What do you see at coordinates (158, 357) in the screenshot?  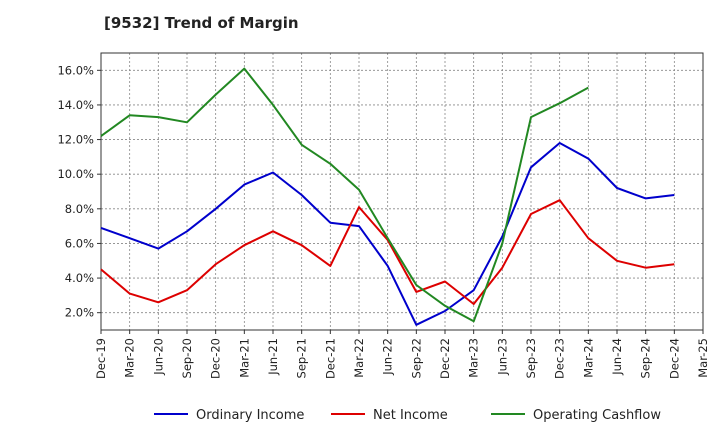 I see `x-tick-label: Jun-20` at bounding box center [158, 357].